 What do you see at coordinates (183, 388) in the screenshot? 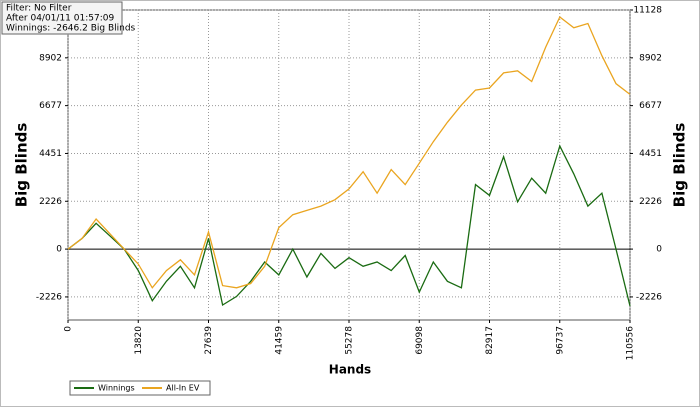
I see `legend-label: All-In EV` at bounding box center [183, 388].